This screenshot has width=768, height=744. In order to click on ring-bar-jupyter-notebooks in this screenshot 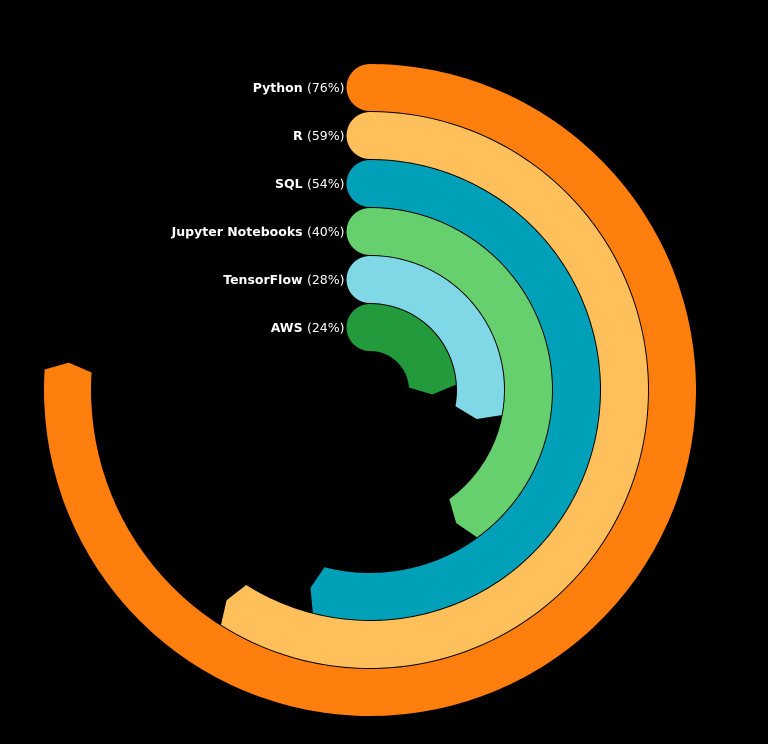, I will do `click(449, 373)`.